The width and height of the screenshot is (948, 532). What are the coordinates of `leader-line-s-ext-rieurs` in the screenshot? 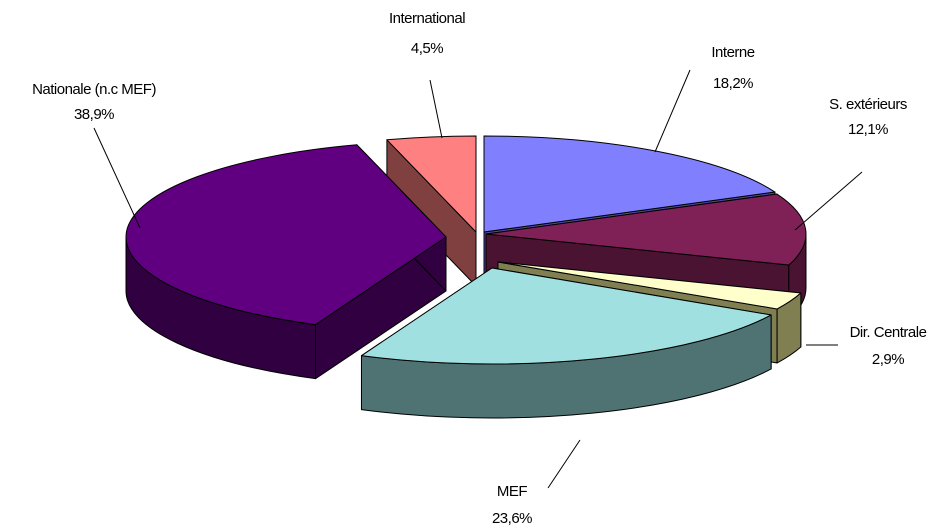 It's located at (828, 201).